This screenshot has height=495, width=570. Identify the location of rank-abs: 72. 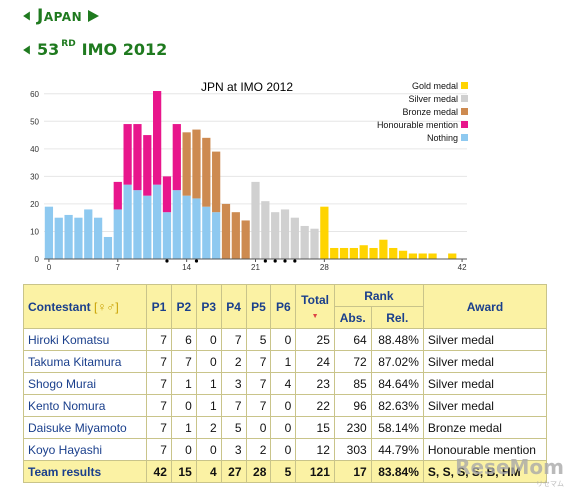
(352, 361).